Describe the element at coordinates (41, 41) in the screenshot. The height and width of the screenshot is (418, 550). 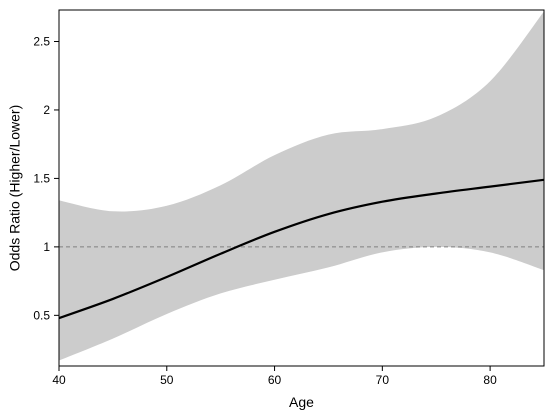
I see `y-tick-label: 2.5` at that location.